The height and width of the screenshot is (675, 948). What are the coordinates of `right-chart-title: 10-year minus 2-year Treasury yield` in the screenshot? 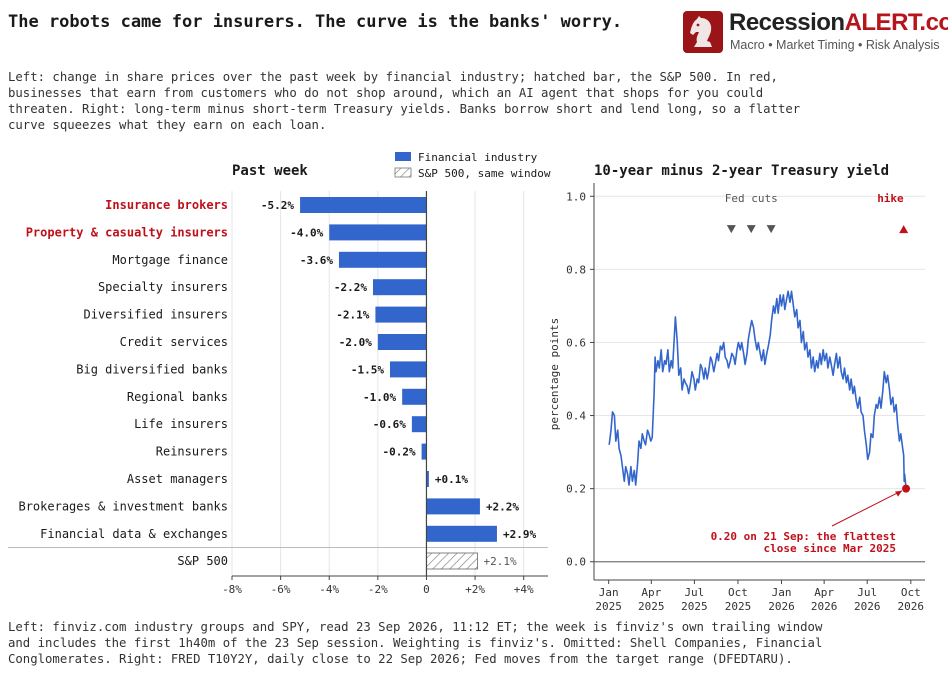 It's located at (741, 171).